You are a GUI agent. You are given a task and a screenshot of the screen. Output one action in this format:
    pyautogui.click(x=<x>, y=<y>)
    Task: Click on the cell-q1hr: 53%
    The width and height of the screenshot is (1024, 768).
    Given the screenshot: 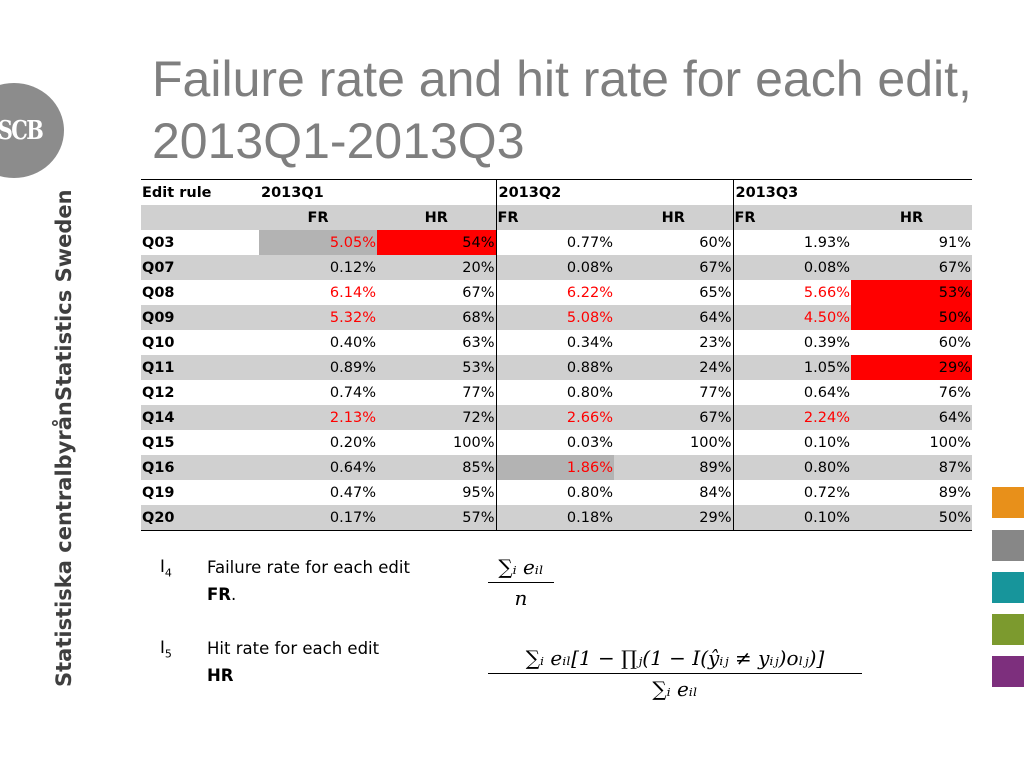 What is the action you would take?
    pyautogui.click(x=436, y=367)
    